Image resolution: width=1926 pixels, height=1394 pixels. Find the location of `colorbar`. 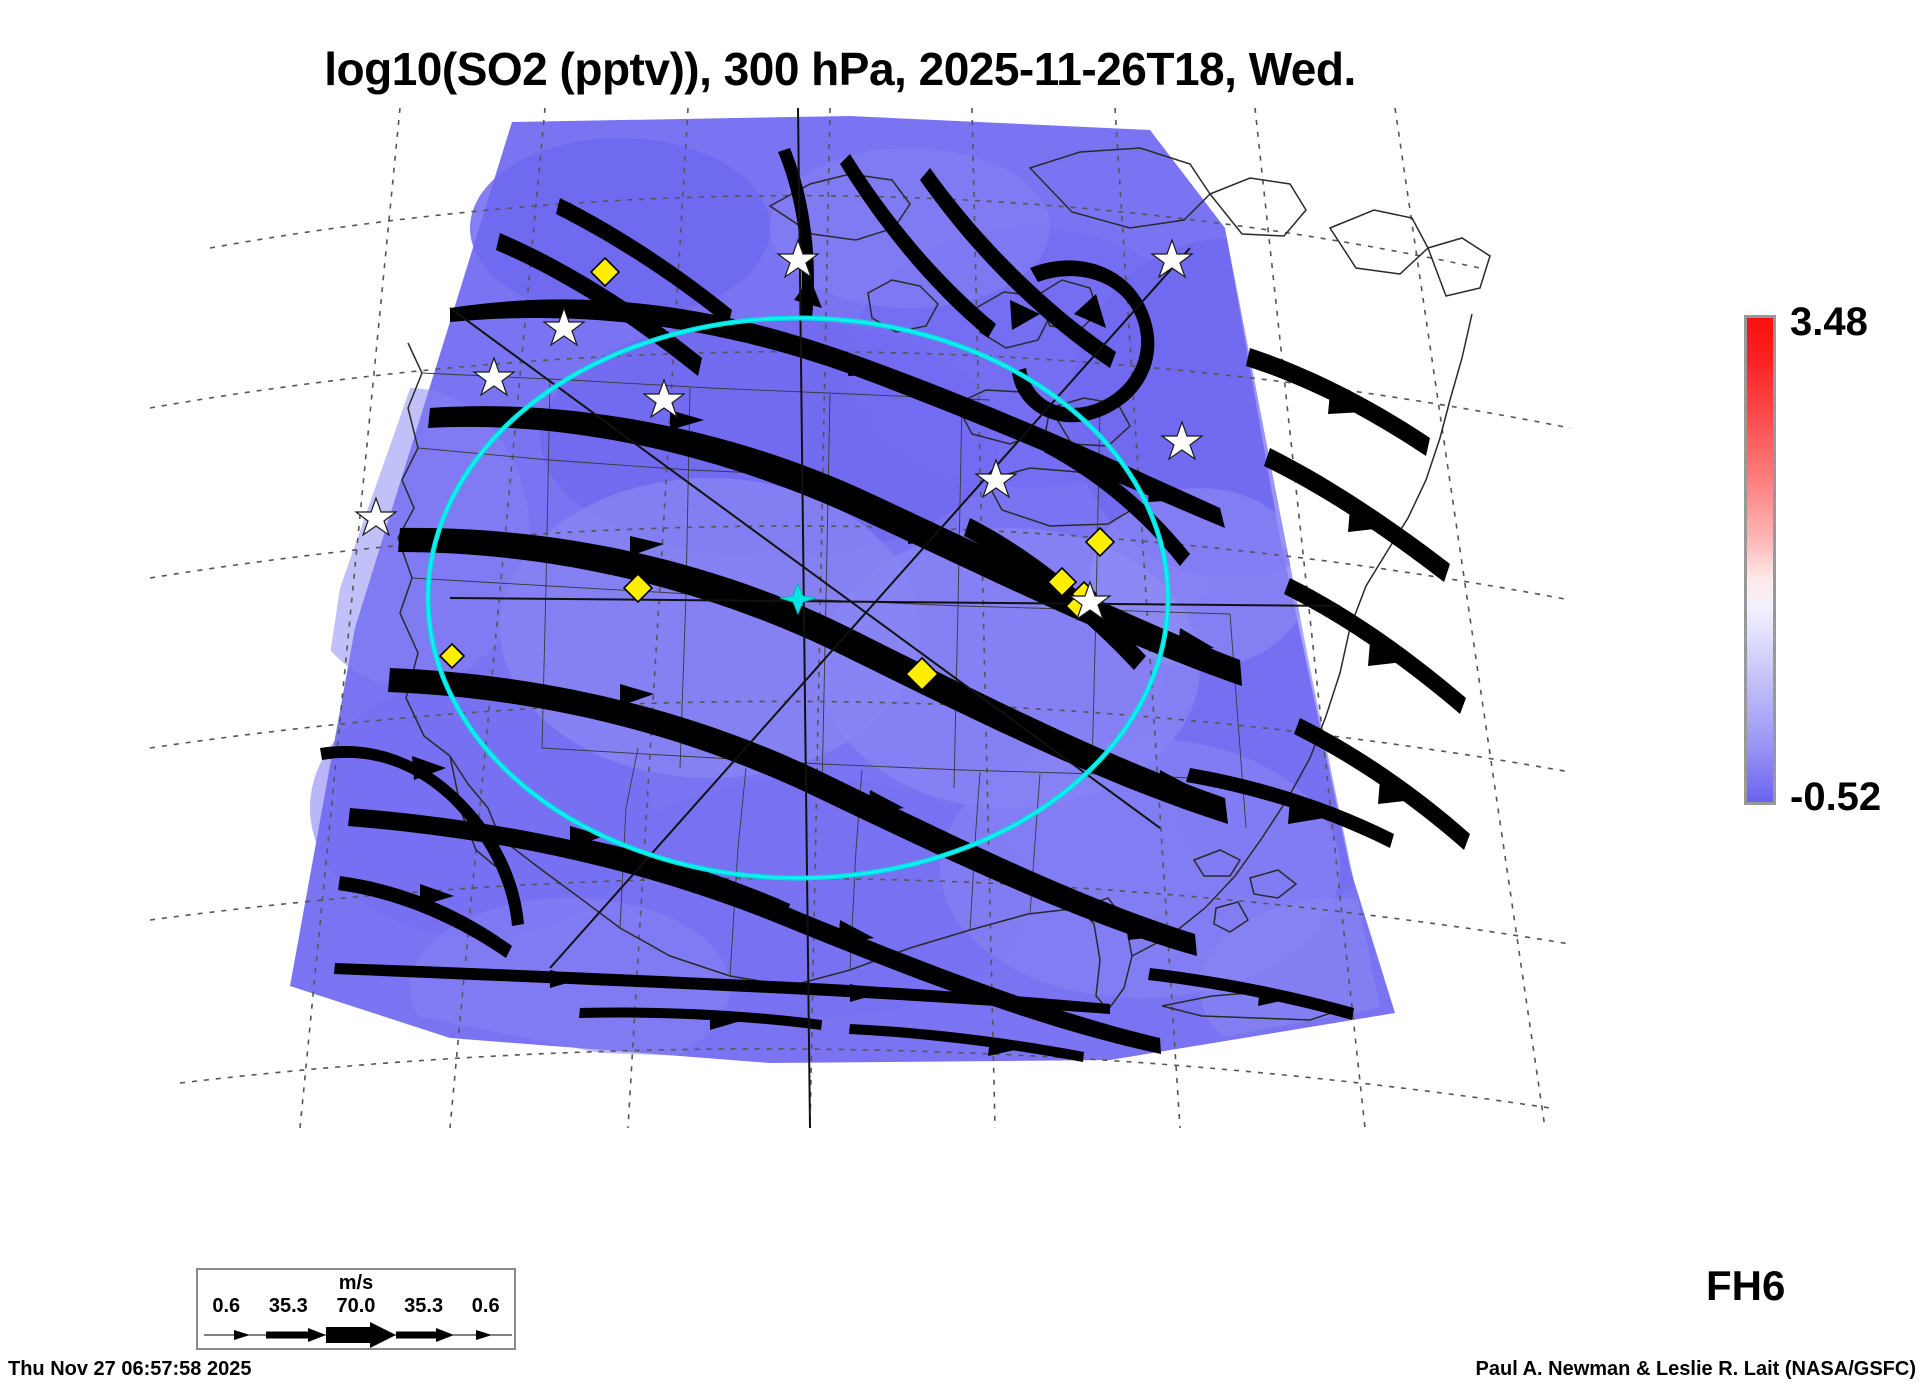

colorbar is located at coordinates (1760, 560).